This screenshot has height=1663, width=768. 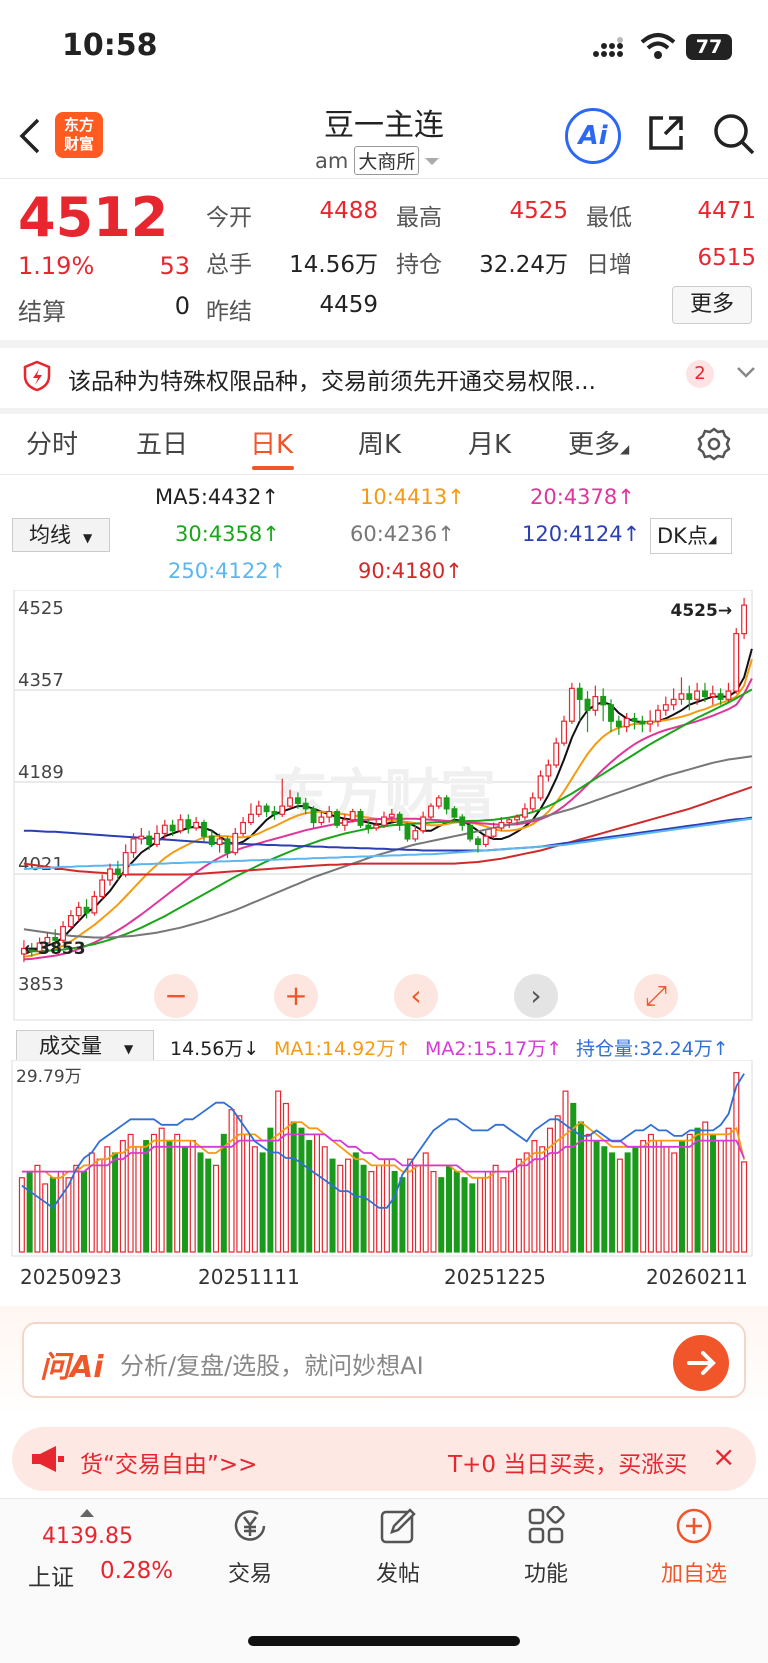 I want to click on ma60-label: 60:4236↑, so click(x=402, y=534).